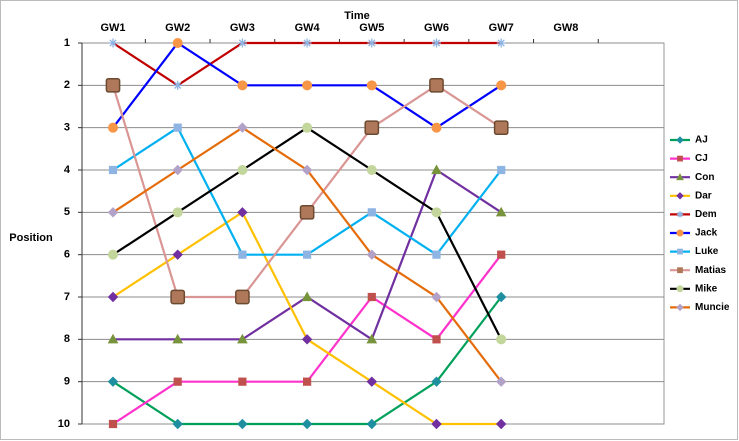 The width and height of the screenshot is (739, 441). What do you see at coordinates (565, 28) in the screenshot?
I see `x-tick-label: GW8` at bounding box center [565, 28].